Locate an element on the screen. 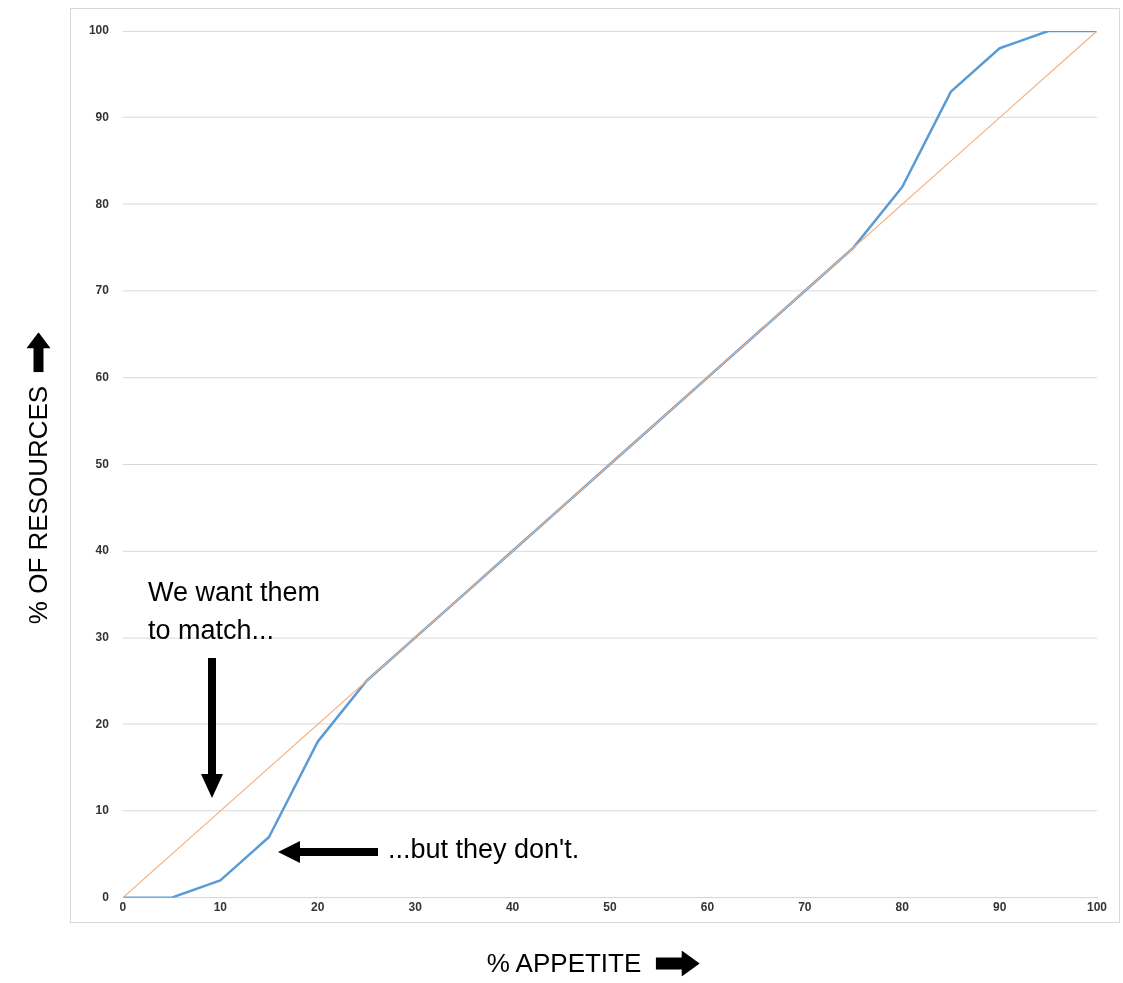  y-tick-label: 60 is located at coordinates (102, 376).